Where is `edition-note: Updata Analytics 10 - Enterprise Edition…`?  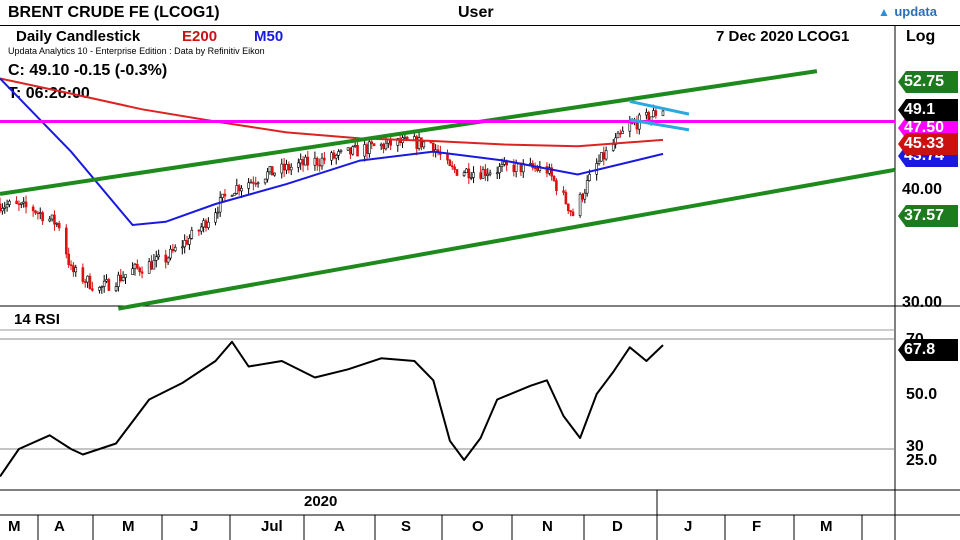
edition-note: Updata Analytics 10 - Enterprise Edition… is located at coordinates (136, 51).